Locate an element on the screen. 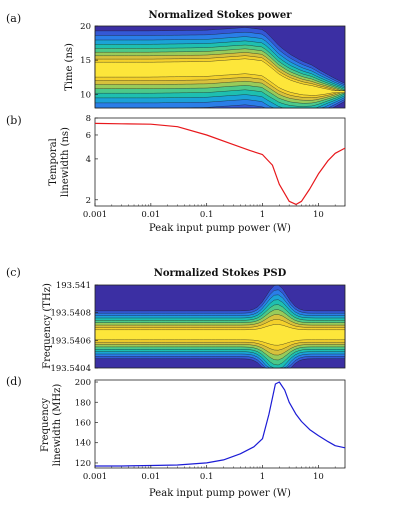 This screenshot has height=511, width=415. y-tick-label: 15 is located at coordinates (85, 61).